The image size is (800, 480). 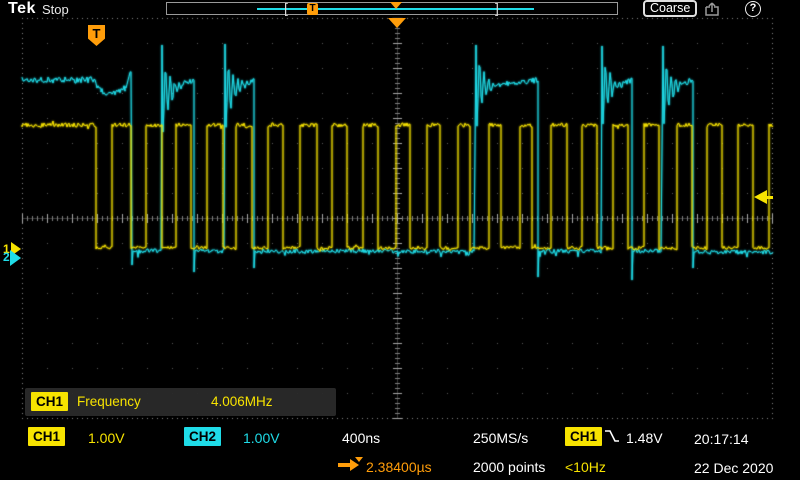 What do you see at coordinates (734, 468) in the screenshot?
I see `clock-date: 22 Dec 2020` at bounding box center [734, 468].